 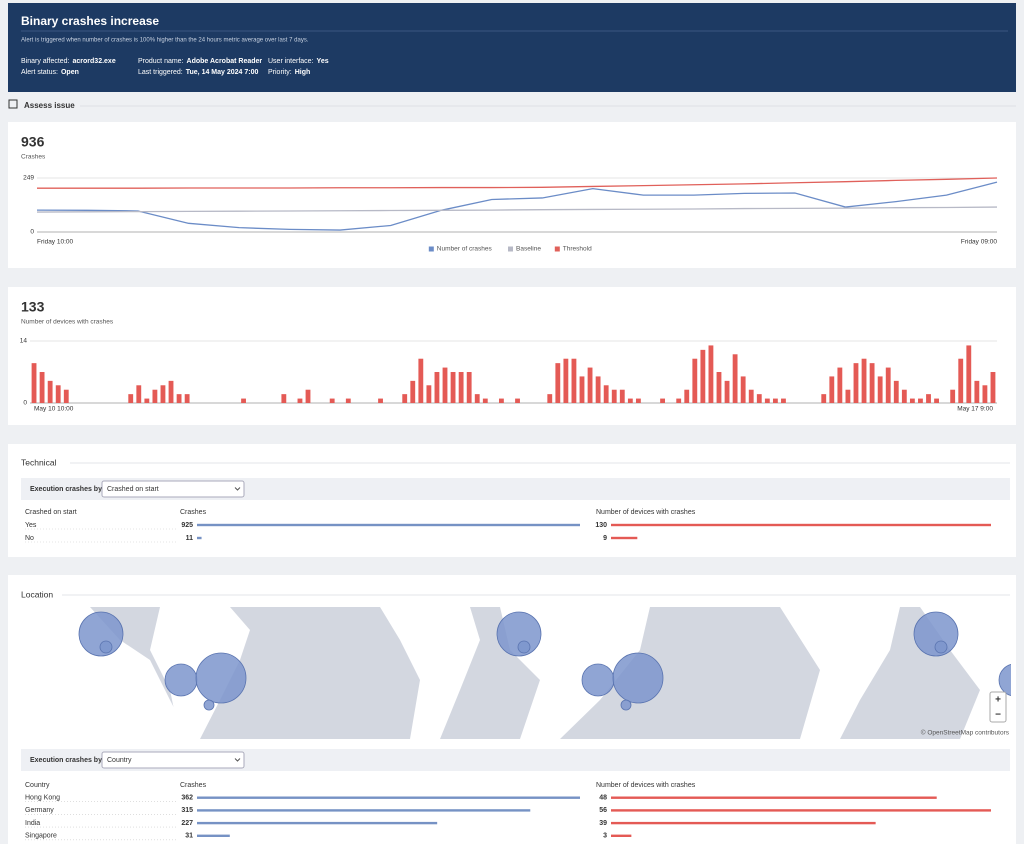 I want to click on select-caret, so click(x=237, y=760).